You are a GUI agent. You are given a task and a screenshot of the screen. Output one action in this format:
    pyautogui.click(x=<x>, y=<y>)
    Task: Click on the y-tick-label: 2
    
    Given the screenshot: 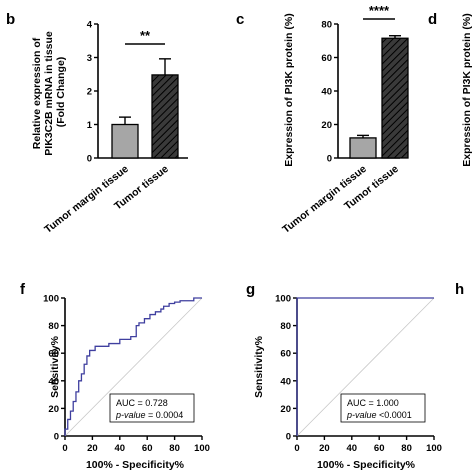 What is the action you would take?
    pyautogui.click(x=89, y=92)
    